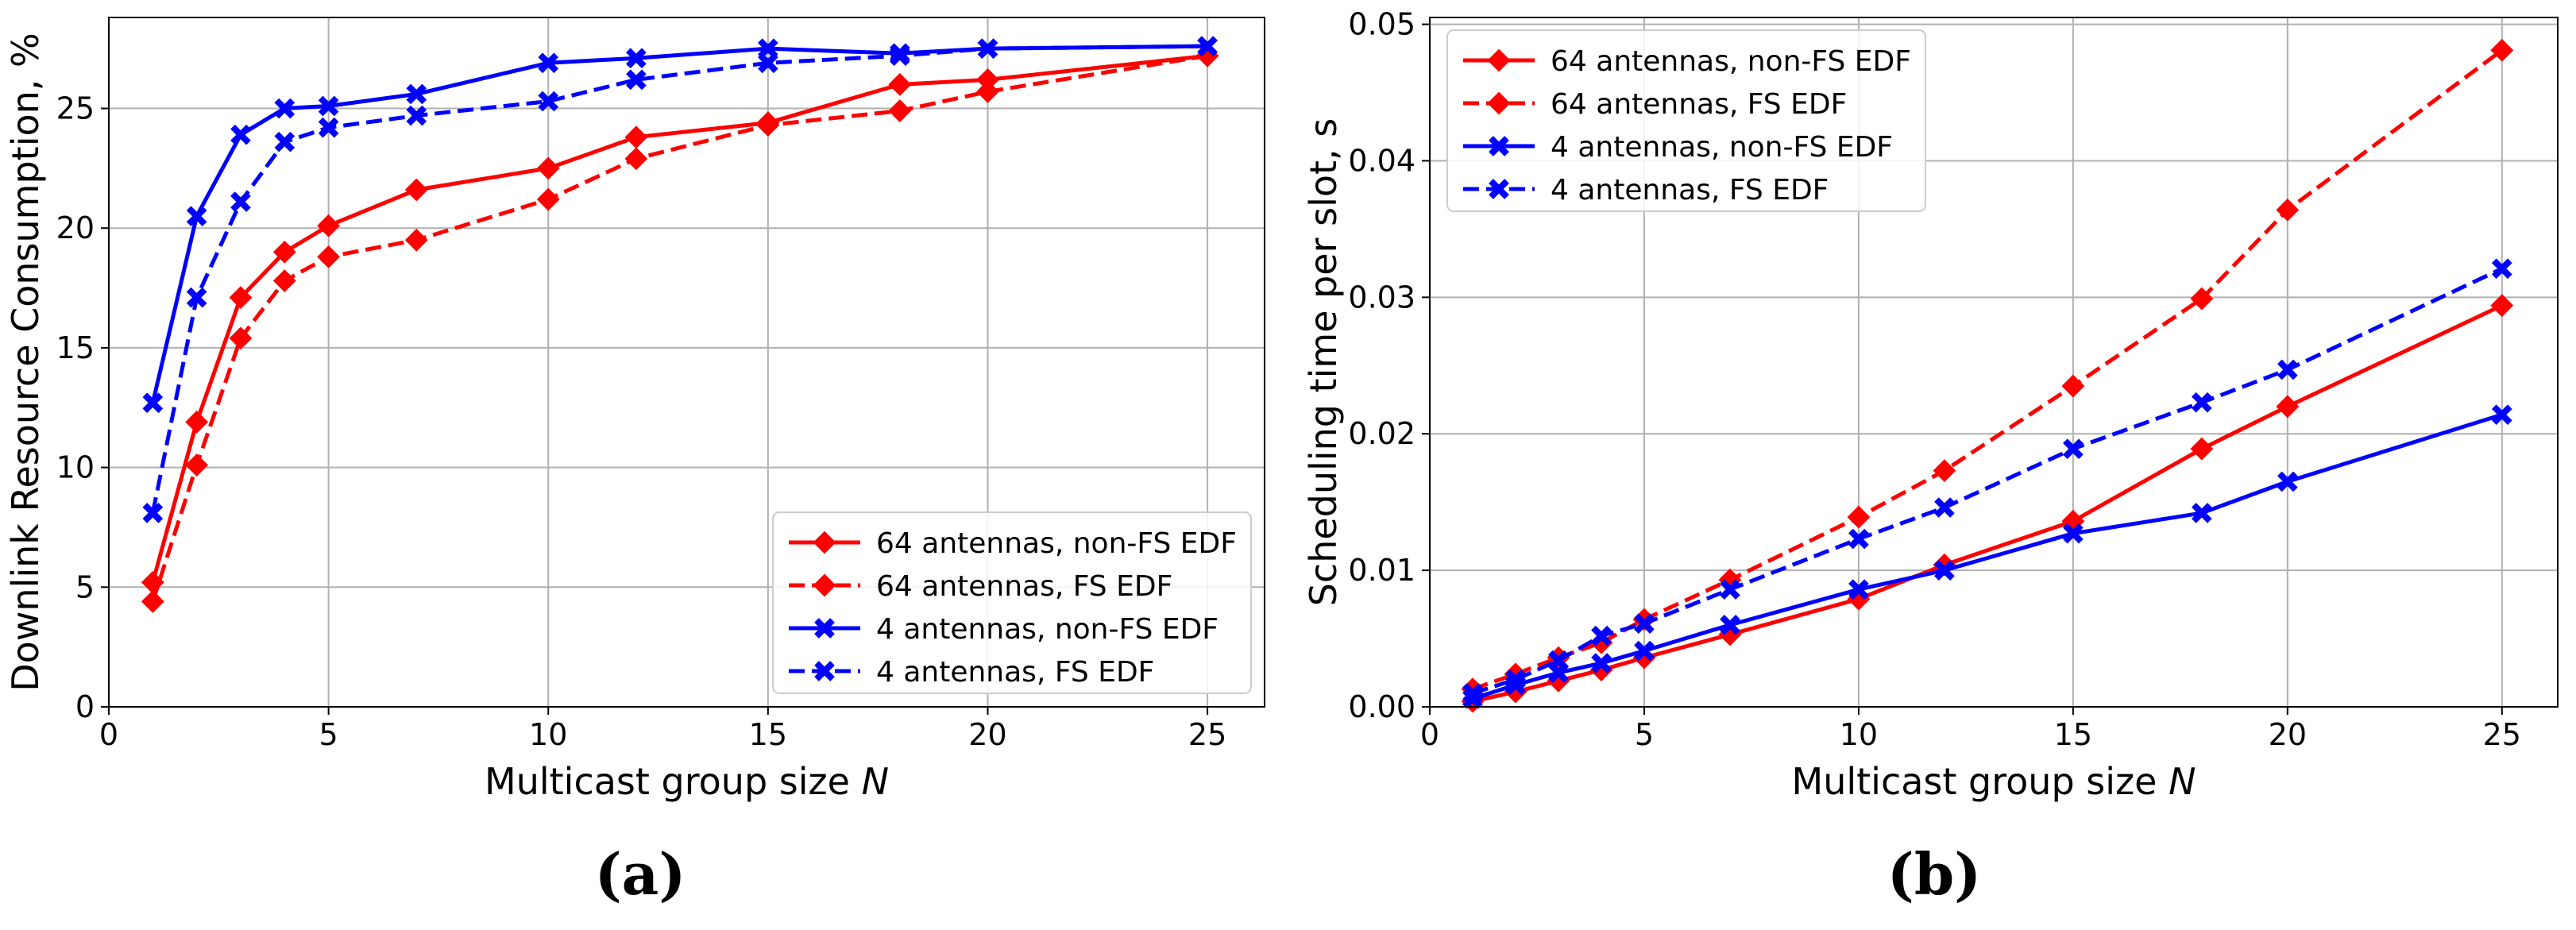 The height and width of the screenshot is (930, 2576). Describe the element at coordinates (1047, 629) in the screenshot. I see `legend-label: 4 antennas, non-FS EDF` at that location.